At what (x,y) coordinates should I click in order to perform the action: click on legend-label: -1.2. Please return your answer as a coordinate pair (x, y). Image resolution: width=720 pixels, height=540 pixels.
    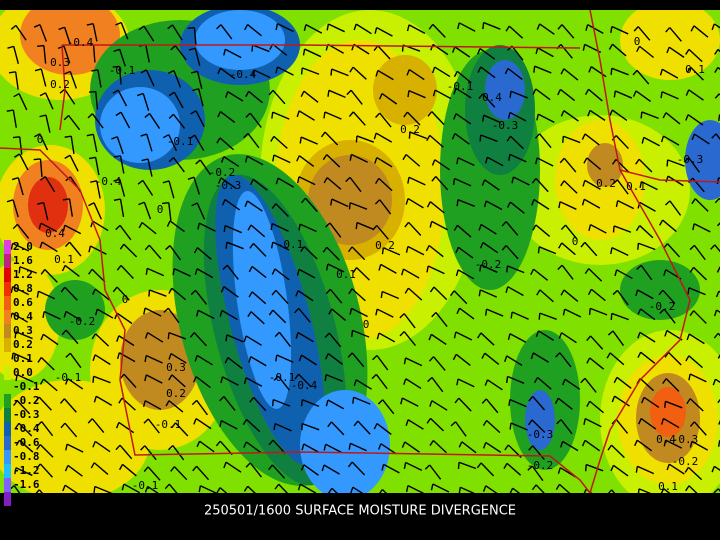
    Looking at the image, I should click on (26, 470).